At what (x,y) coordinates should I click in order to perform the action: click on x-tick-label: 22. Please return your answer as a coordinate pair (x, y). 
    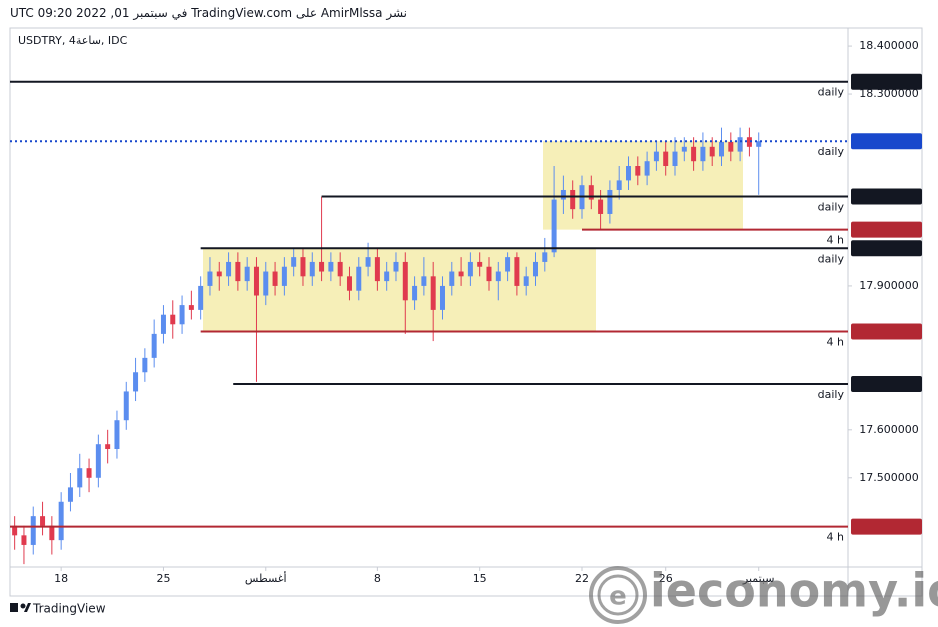
    Looking at the image, I should click on (582, 578).